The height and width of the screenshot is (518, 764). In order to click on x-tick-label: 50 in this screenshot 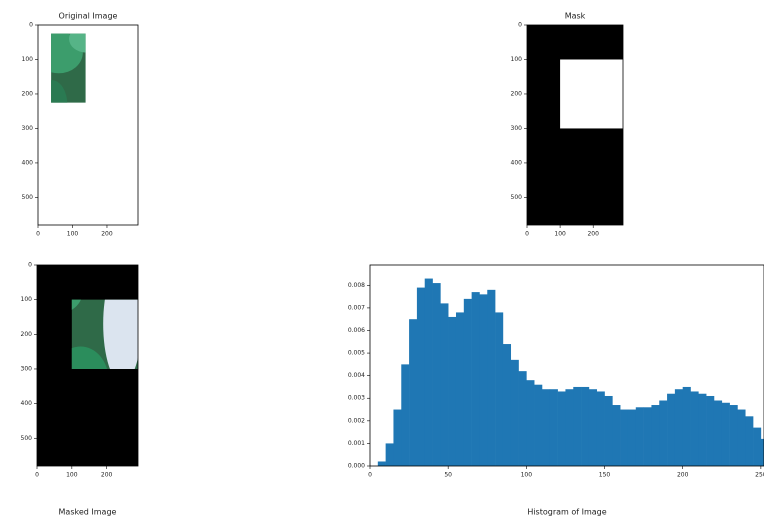, I will do `click(448, 475)`.